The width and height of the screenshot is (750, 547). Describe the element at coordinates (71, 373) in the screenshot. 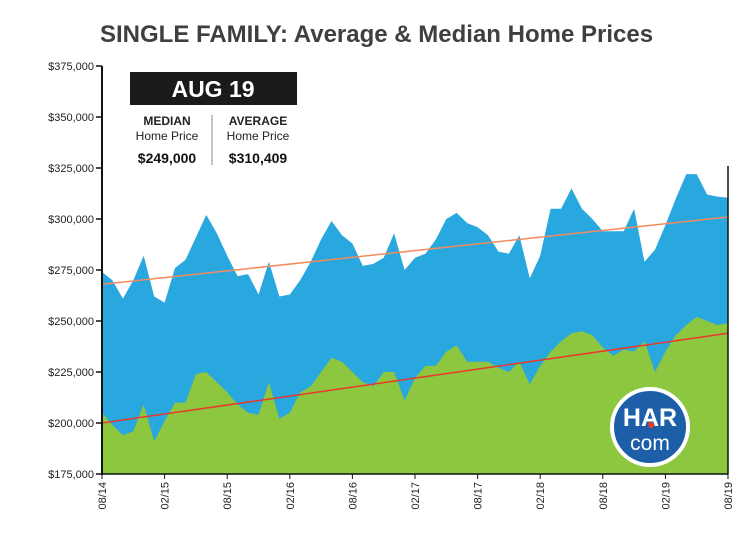

I see `y-tick-label: $225,000` at that location.